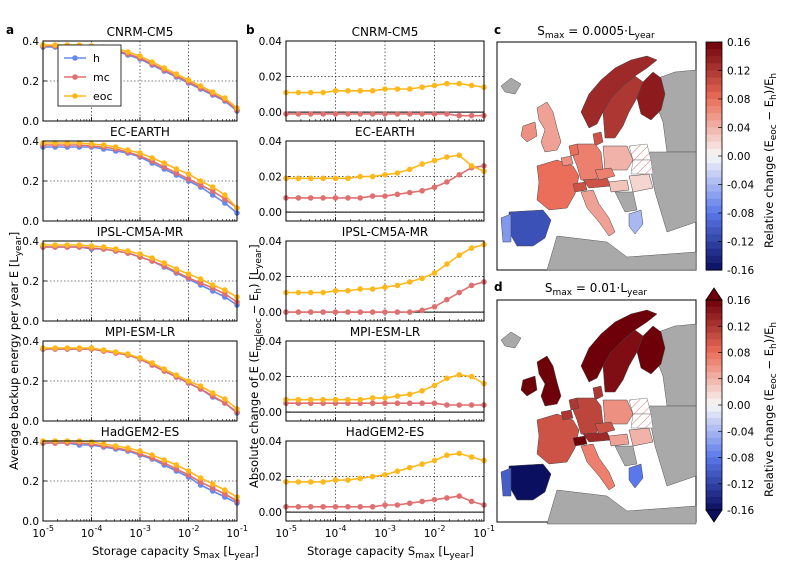 This screenshot has width=789, height=571. Describe the element at coordinates (385, 381) in the screenshot. I see `b-axes-frame` at that location.